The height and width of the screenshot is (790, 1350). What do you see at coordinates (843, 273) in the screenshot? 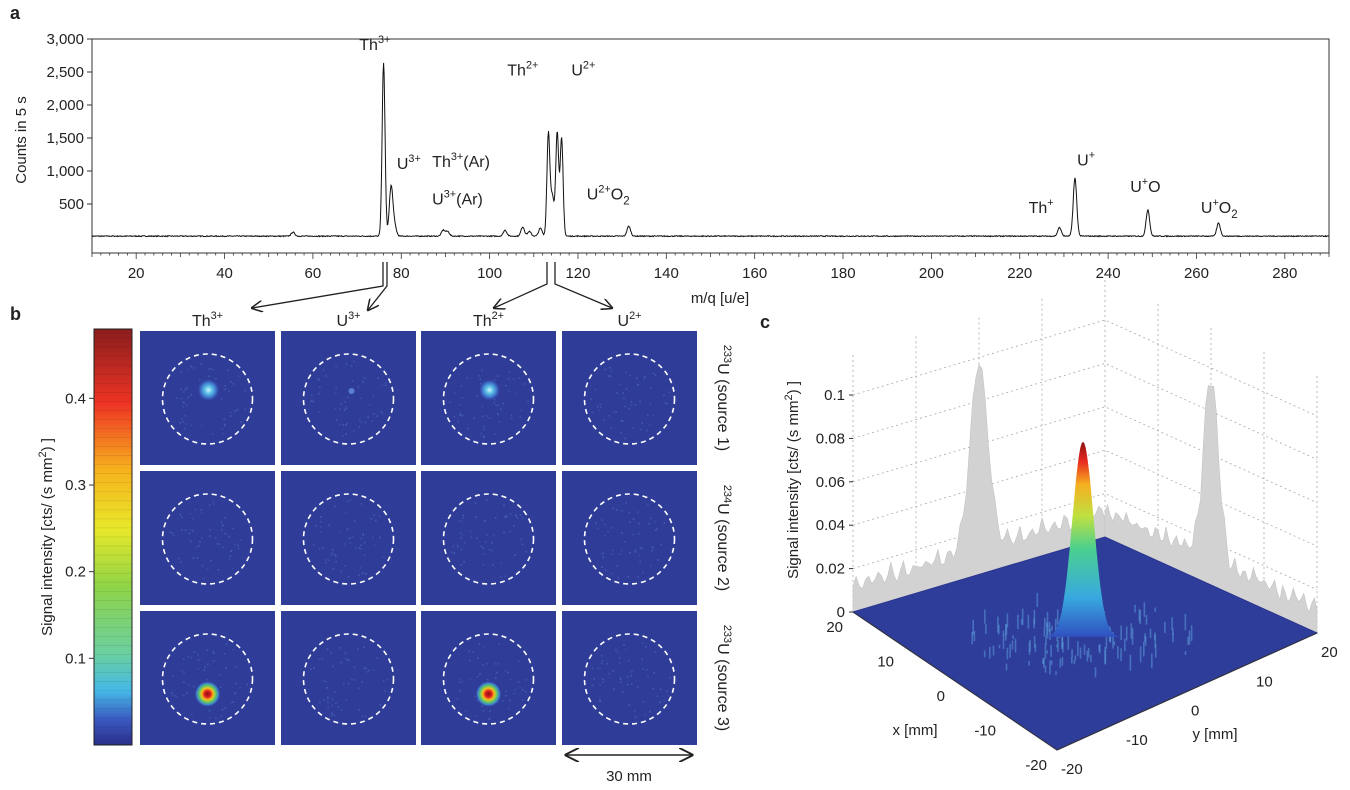
I see `x-tick-label: 180` at bounding box center [843, 273].